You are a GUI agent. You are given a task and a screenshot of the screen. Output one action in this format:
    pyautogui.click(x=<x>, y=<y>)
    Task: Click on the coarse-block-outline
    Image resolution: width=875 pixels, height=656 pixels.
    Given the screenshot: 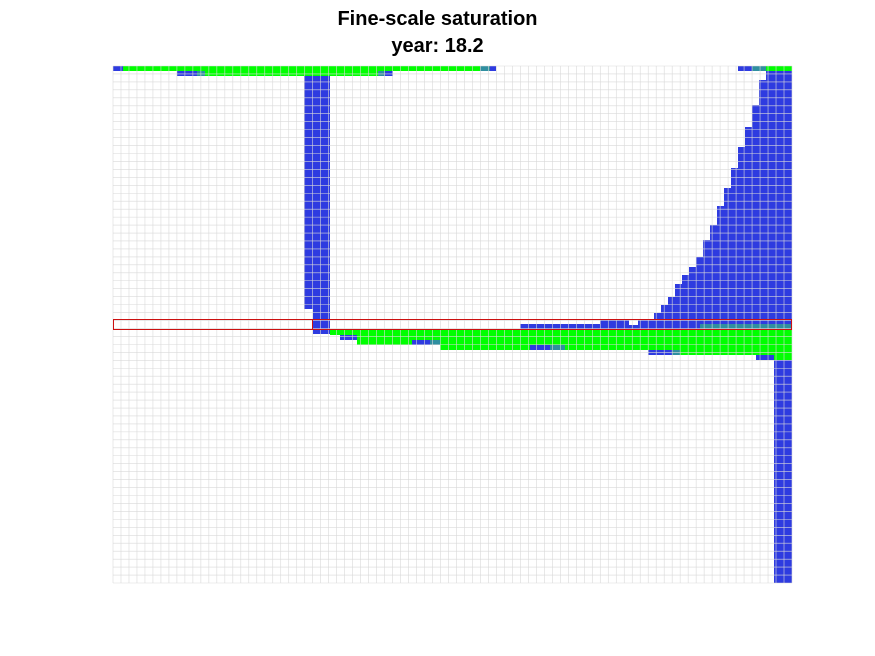 What is the action you would take?
    pyautogui.click(x=552, y=324)
    